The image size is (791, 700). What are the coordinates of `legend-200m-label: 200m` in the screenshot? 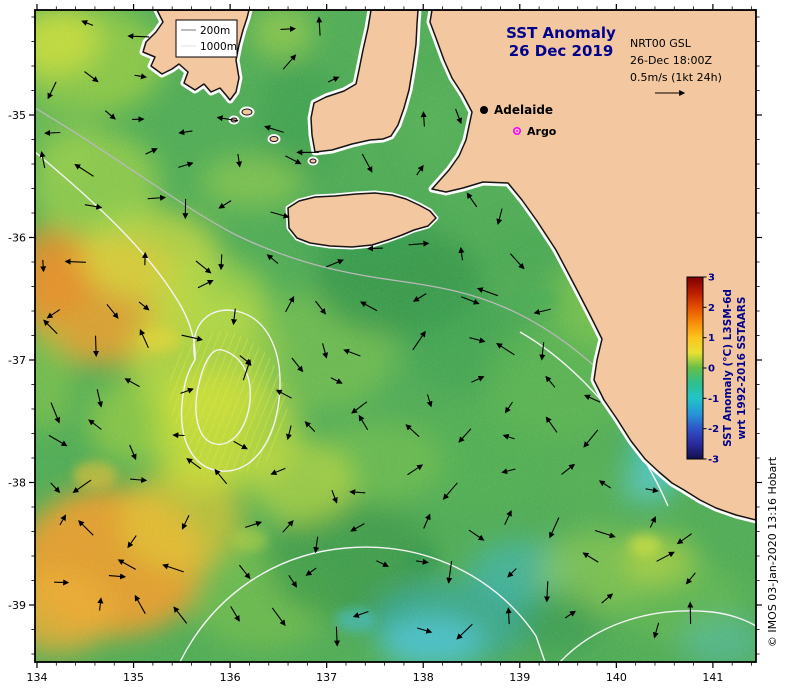 It's located at (215, 31).